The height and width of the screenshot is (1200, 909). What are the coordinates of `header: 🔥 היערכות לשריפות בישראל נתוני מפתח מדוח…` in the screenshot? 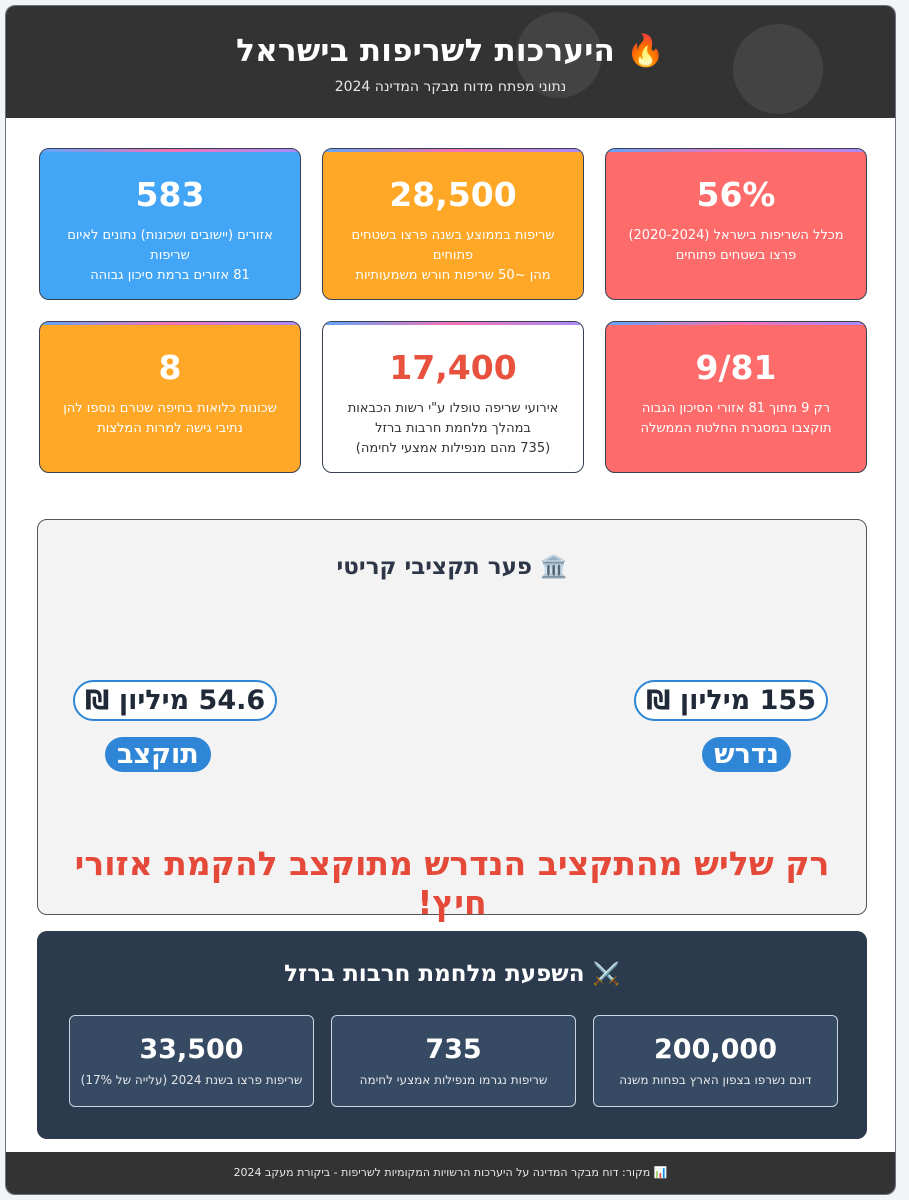 It's located at (450, 62).